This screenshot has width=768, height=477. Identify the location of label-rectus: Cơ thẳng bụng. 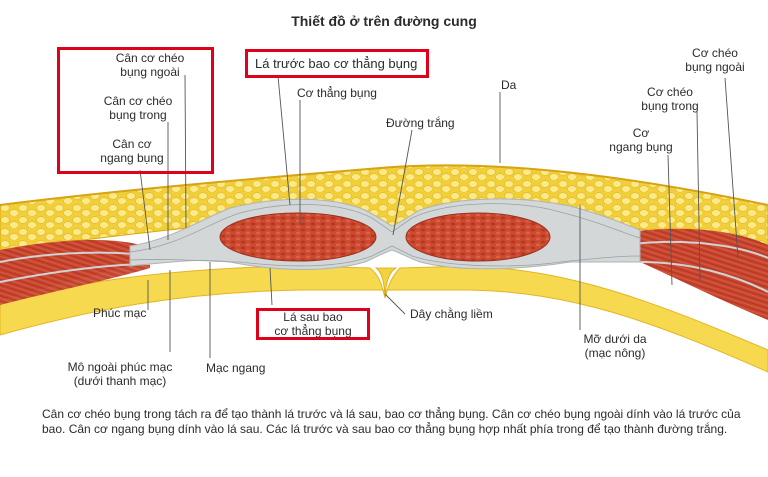
(337, 93).